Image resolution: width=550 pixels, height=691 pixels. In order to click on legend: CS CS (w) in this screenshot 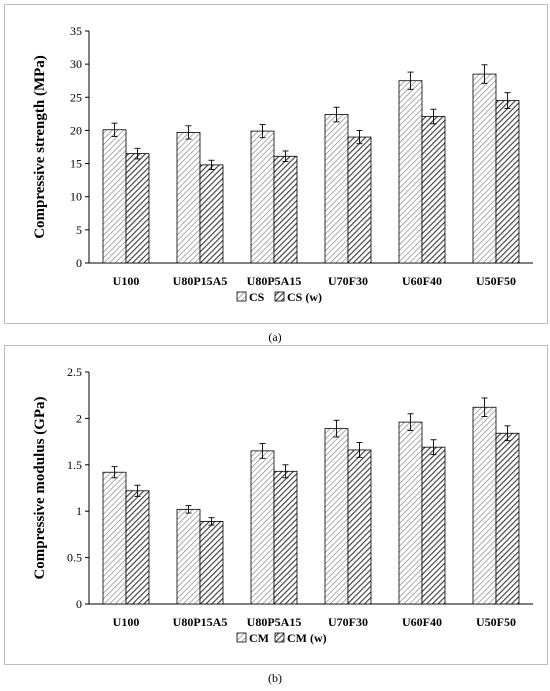, I will do `click(279, 297)`.